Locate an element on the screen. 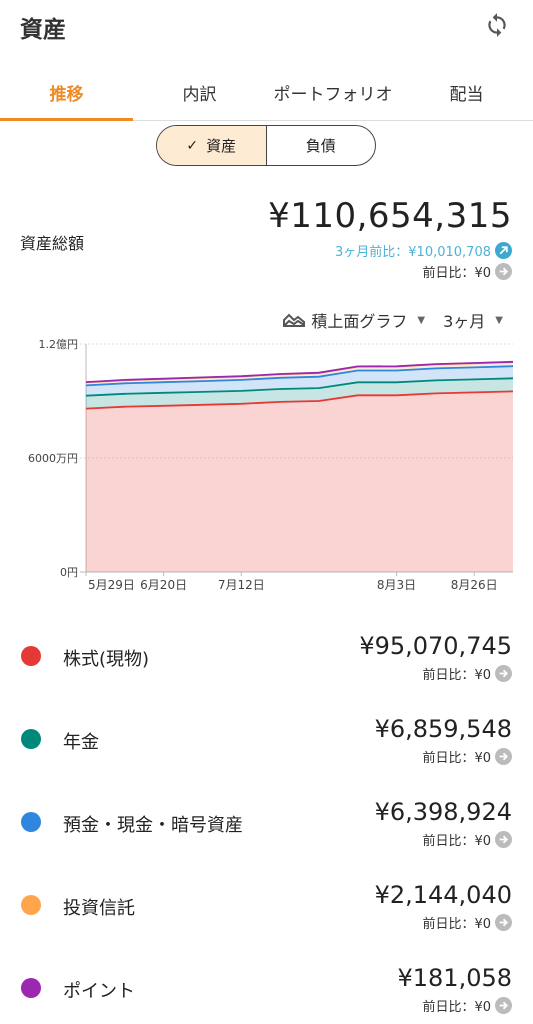 The height and width of the screenshot is (1024, 533). graph-type-dropdown: 積上面グラフ ▼ is located at coordinates (354, 320).